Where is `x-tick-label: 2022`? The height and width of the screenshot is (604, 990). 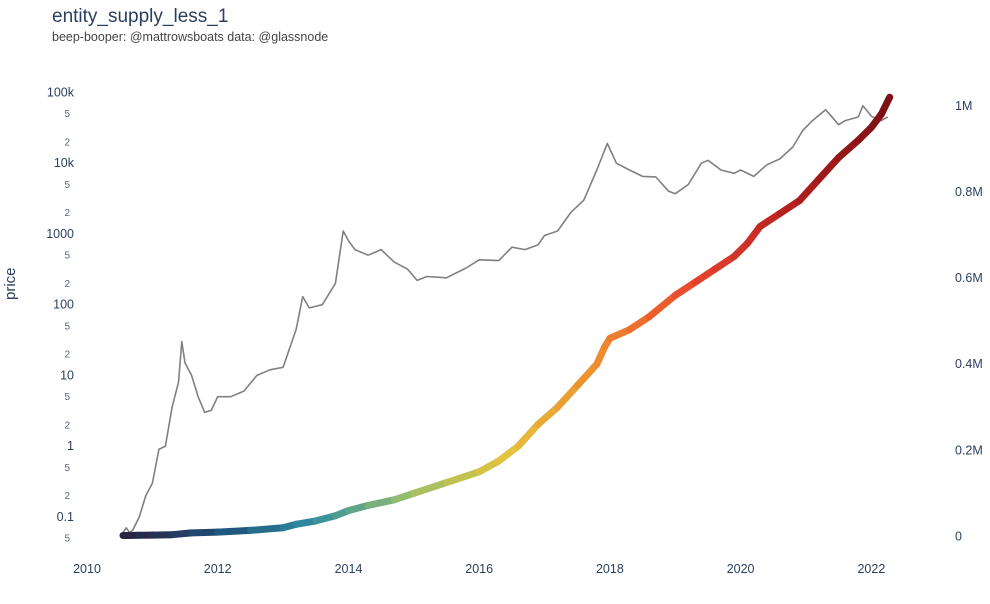
x-tick-label: 2022 is located at coordinates (871, 569).